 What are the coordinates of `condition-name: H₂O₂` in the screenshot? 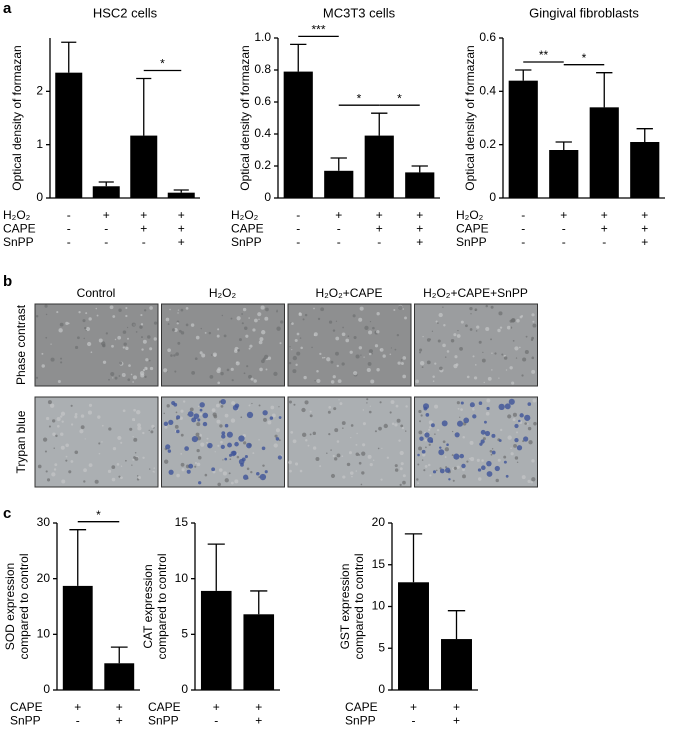 It's located at (17, 215).